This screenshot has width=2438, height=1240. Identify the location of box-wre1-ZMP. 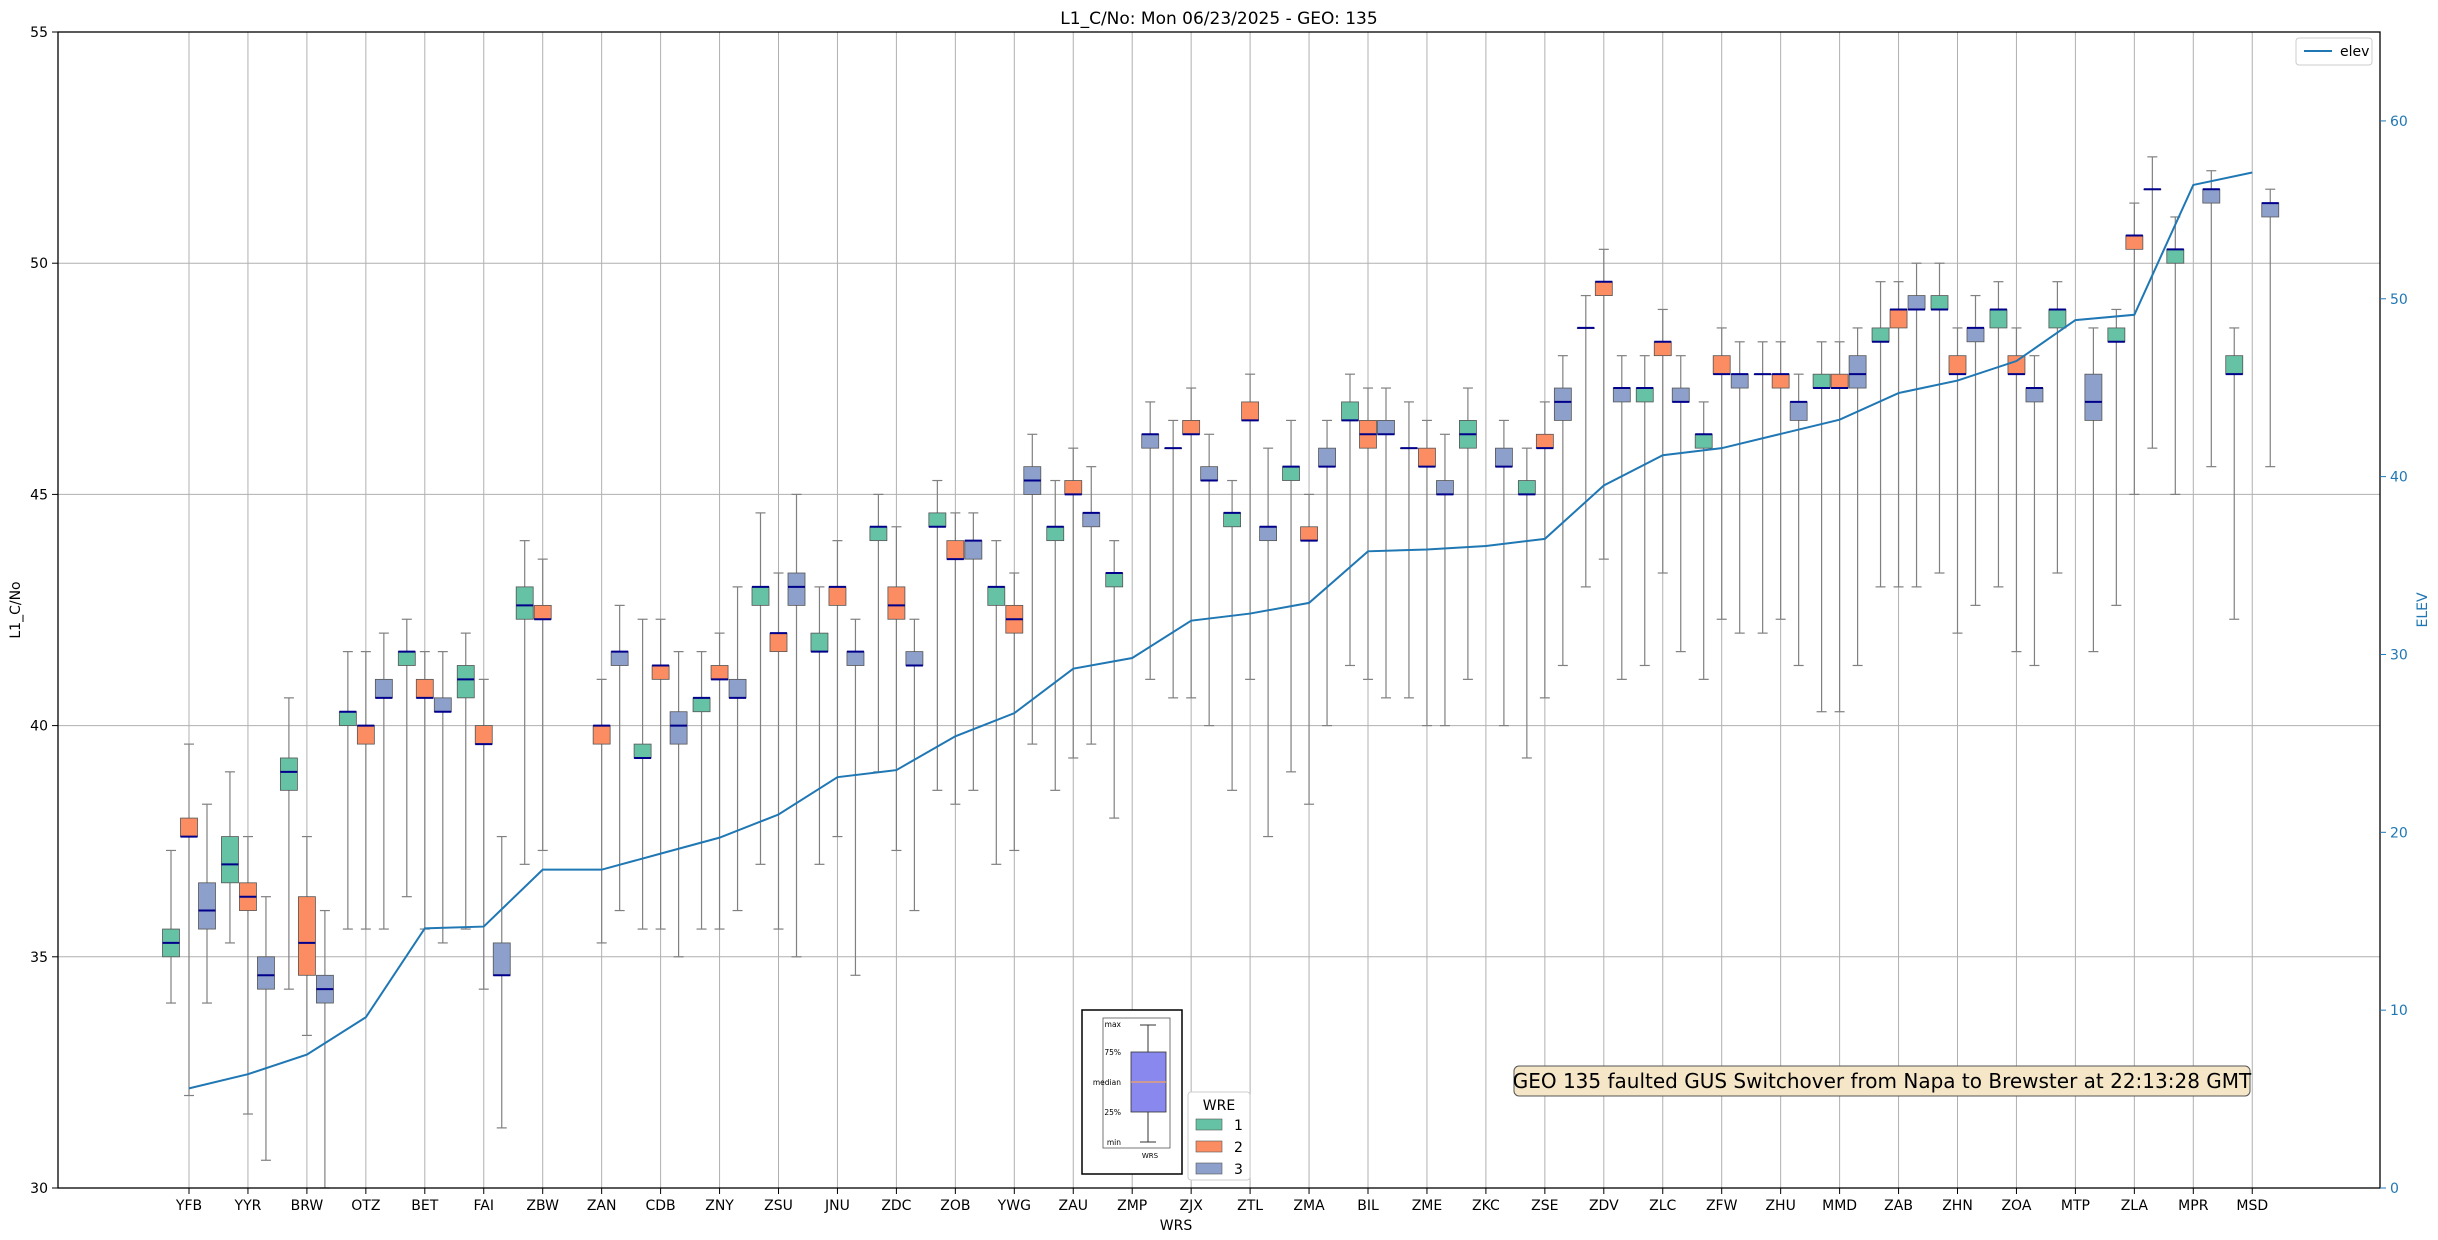
(1114, 679).